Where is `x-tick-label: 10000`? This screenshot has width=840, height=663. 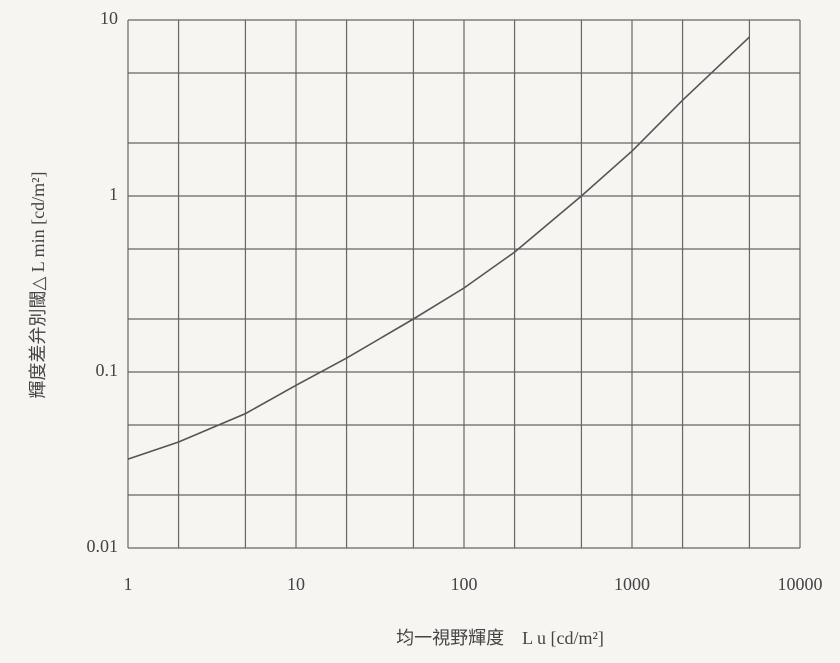 x-tick-label: 10000 is located at coordinates (800, 584).